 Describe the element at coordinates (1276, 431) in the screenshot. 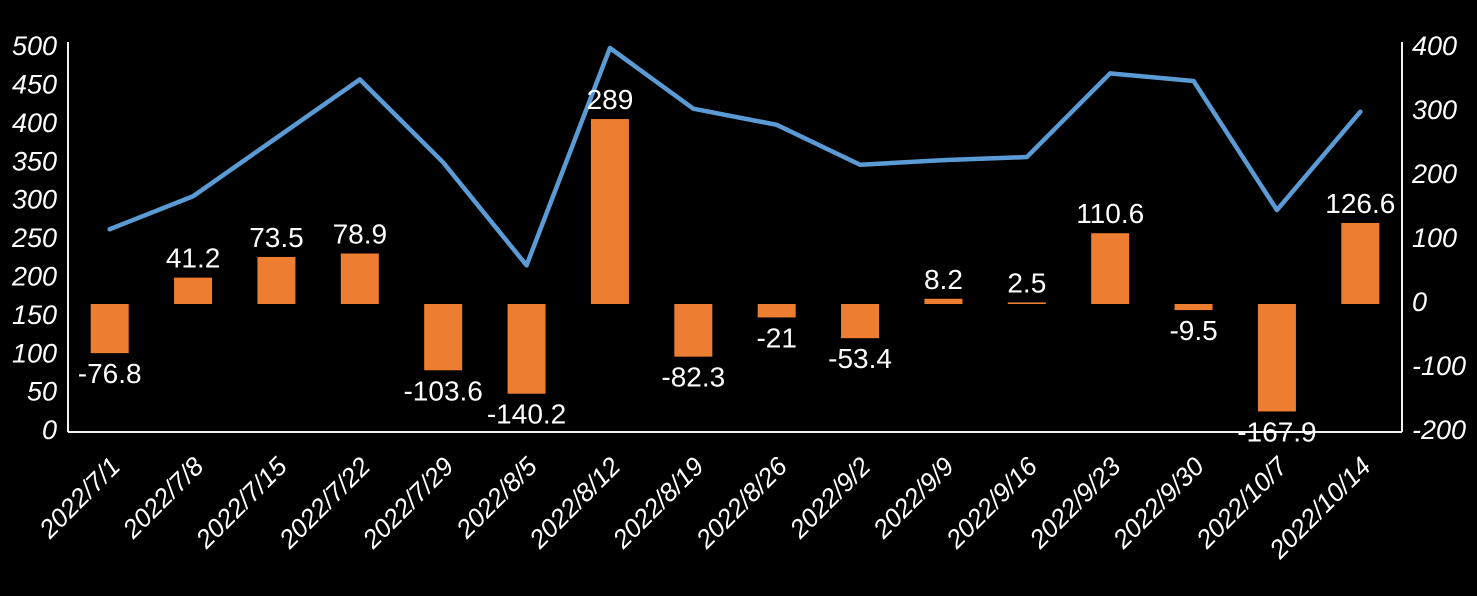

I see `bar-value-label: -167.9` at that location.